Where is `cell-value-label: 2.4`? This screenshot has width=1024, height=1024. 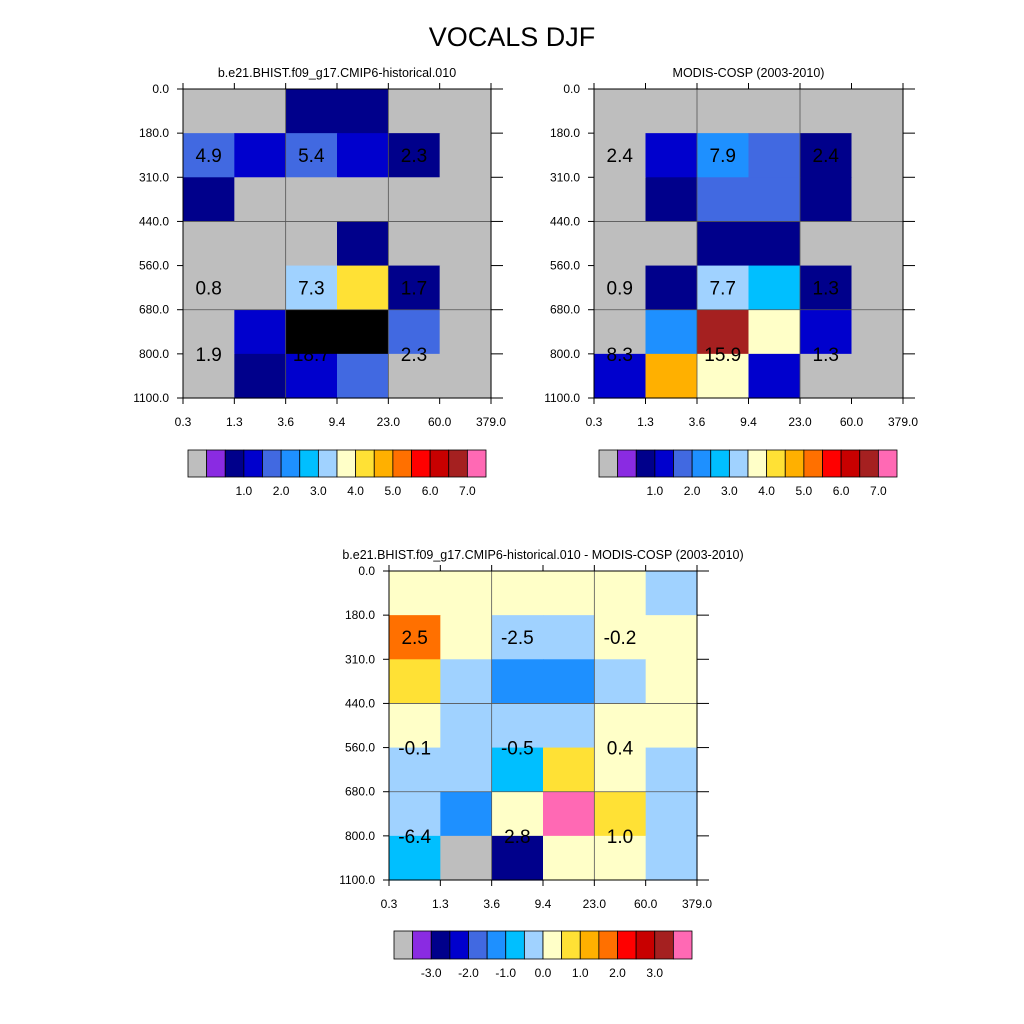
cell-value-label: 2.4 is located at coordinates (620, 156).